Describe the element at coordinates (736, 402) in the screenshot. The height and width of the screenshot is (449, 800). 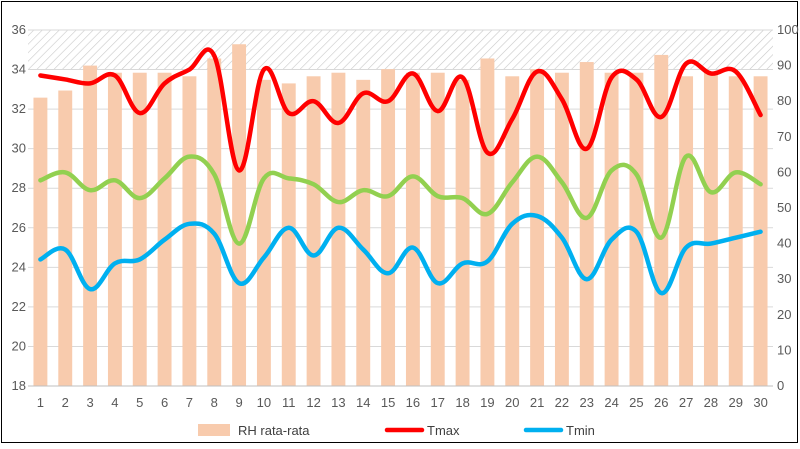
I see `x-tick-label: 29` at that location.